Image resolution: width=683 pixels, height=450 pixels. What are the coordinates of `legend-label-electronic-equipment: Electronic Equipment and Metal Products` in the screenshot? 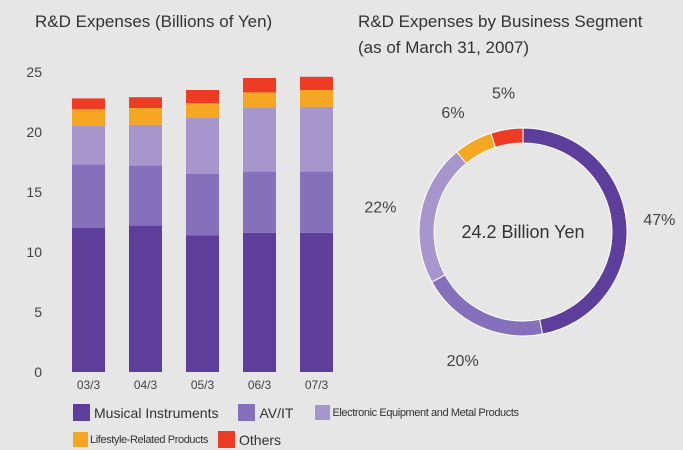 It's located at (425, 412).